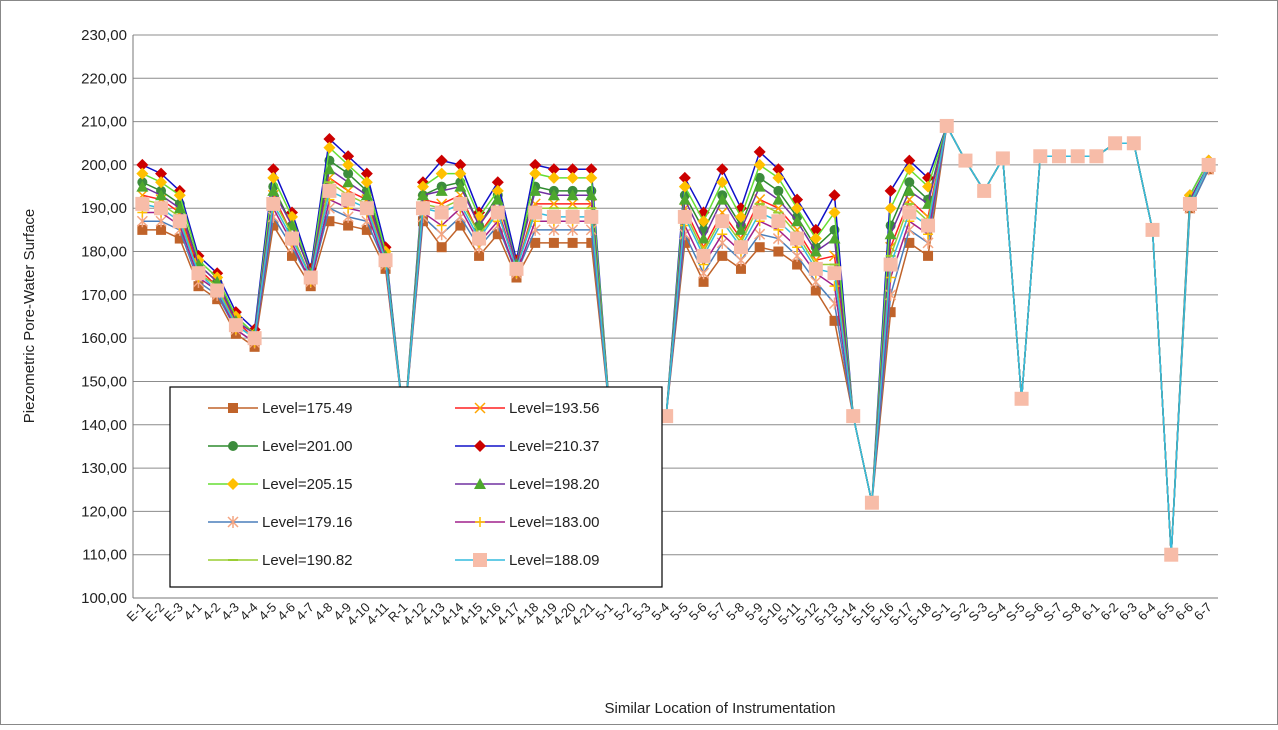 The width and height of the screenshot is (1278, 730). I want to click on y-tick-label: 150,00, so click(104, 381).